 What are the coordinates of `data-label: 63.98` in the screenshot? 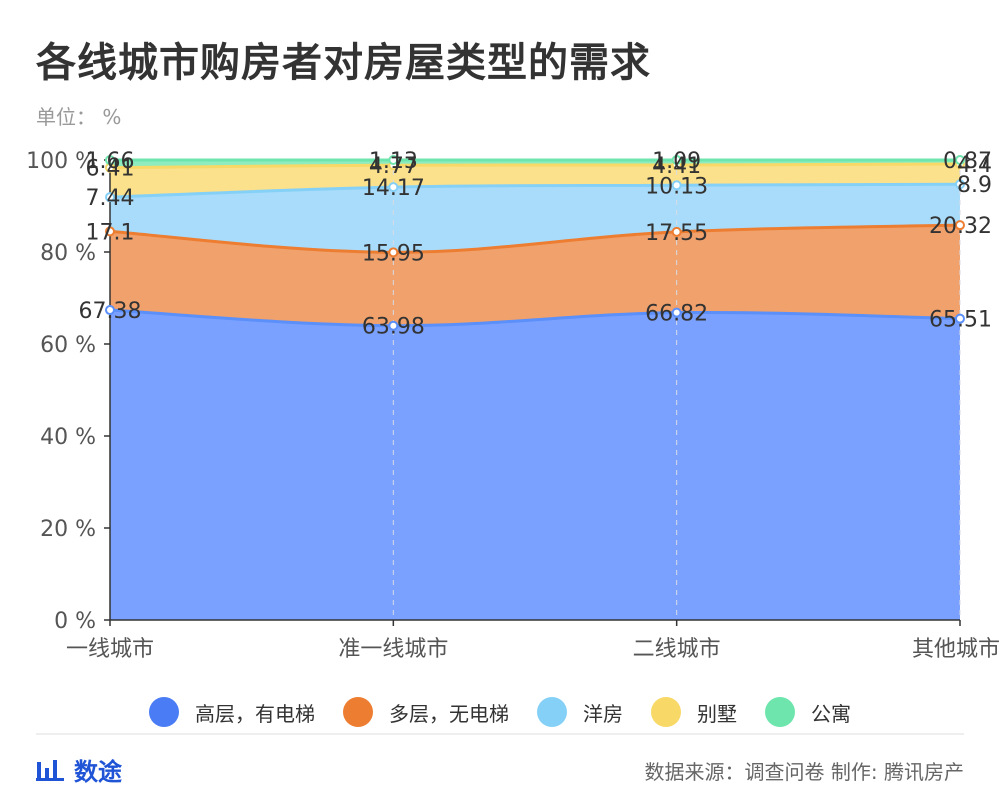 It's located at (393, 327).